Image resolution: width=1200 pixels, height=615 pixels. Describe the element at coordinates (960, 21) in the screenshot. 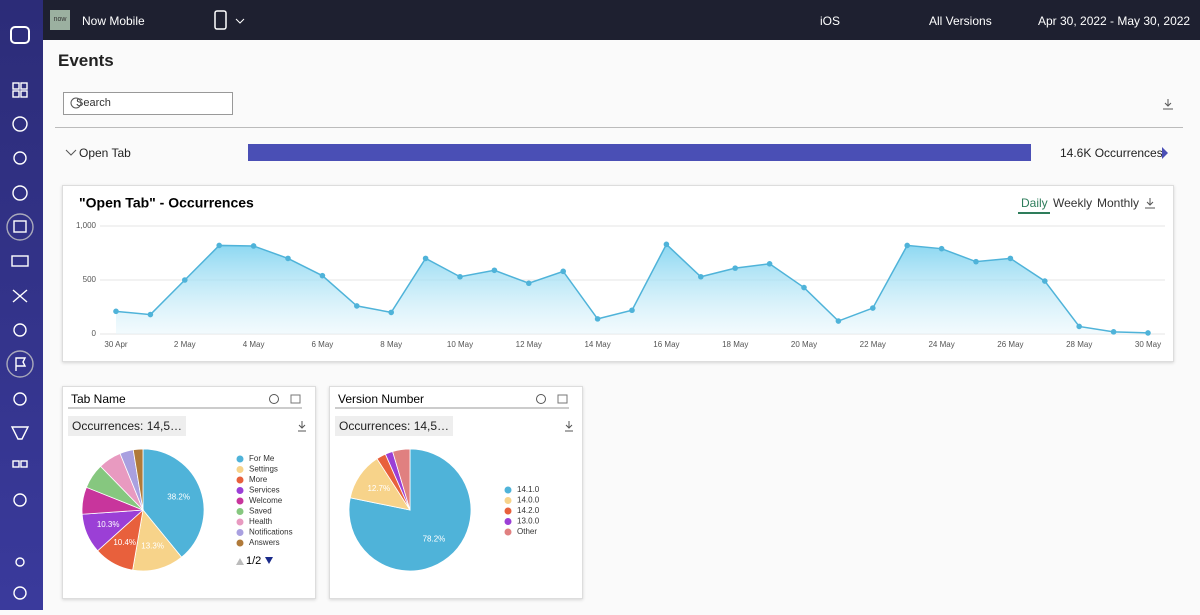

I see `version-select: All Versions` at that location.